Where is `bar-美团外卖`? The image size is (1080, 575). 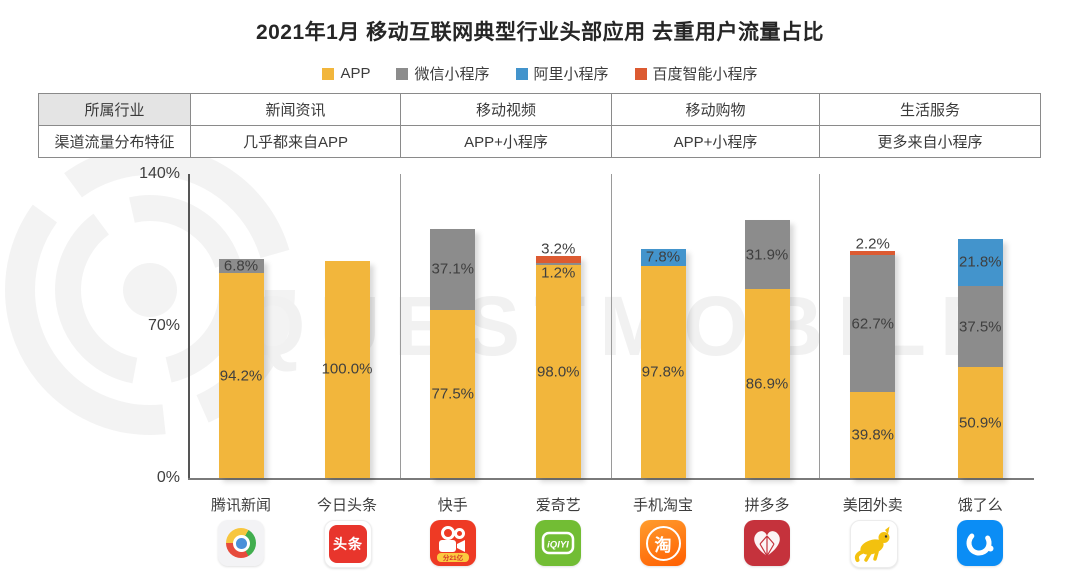 bar-美团外卖 is located at coordinates (873, 364).